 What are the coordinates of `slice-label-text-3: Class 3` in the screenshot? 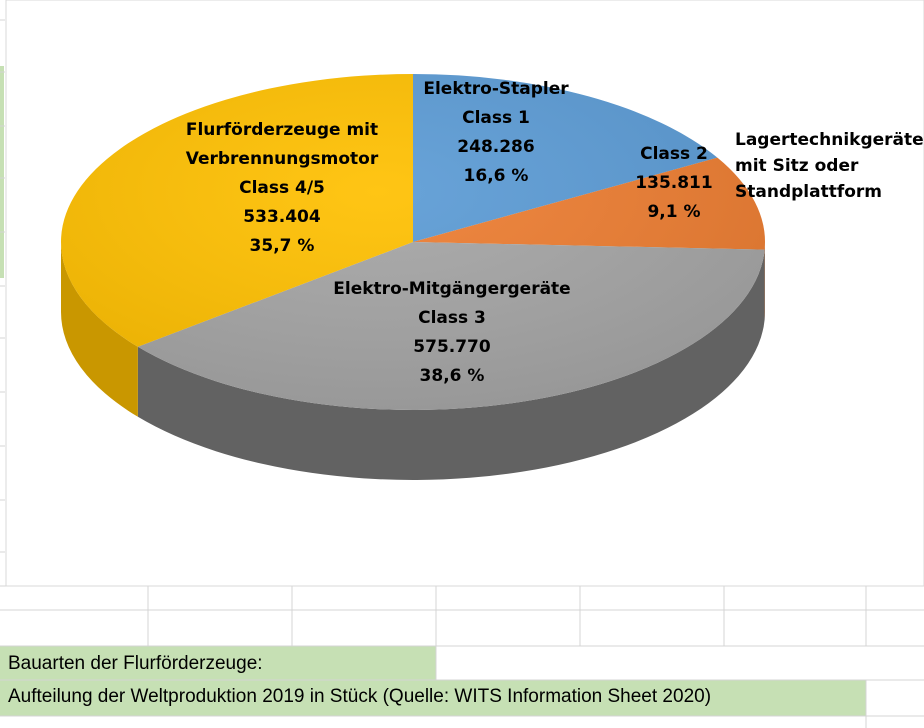 It's located at (452, 318).